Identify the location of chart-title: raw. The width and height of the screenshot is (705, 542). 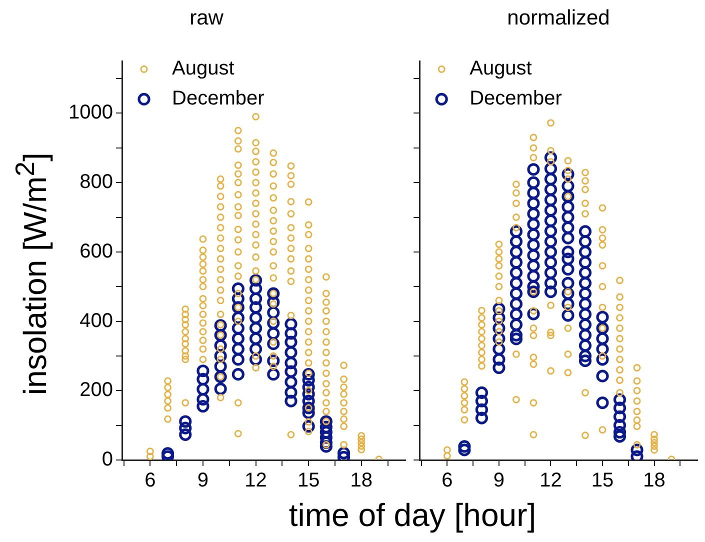
(207, 18).